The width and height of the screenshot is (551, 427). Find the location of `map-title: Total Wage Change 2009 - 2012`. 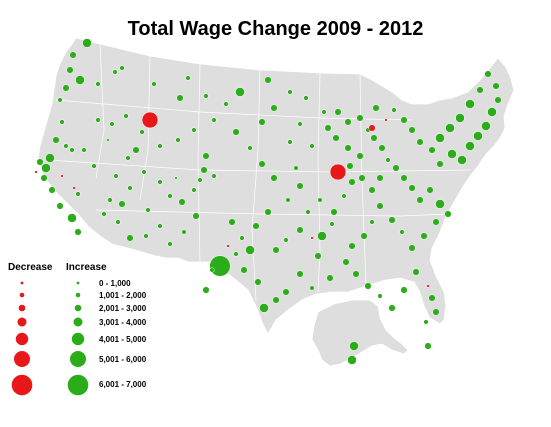

map-title: Total Wage Change 2009 - 2012 is located at coordinates (275, 29).